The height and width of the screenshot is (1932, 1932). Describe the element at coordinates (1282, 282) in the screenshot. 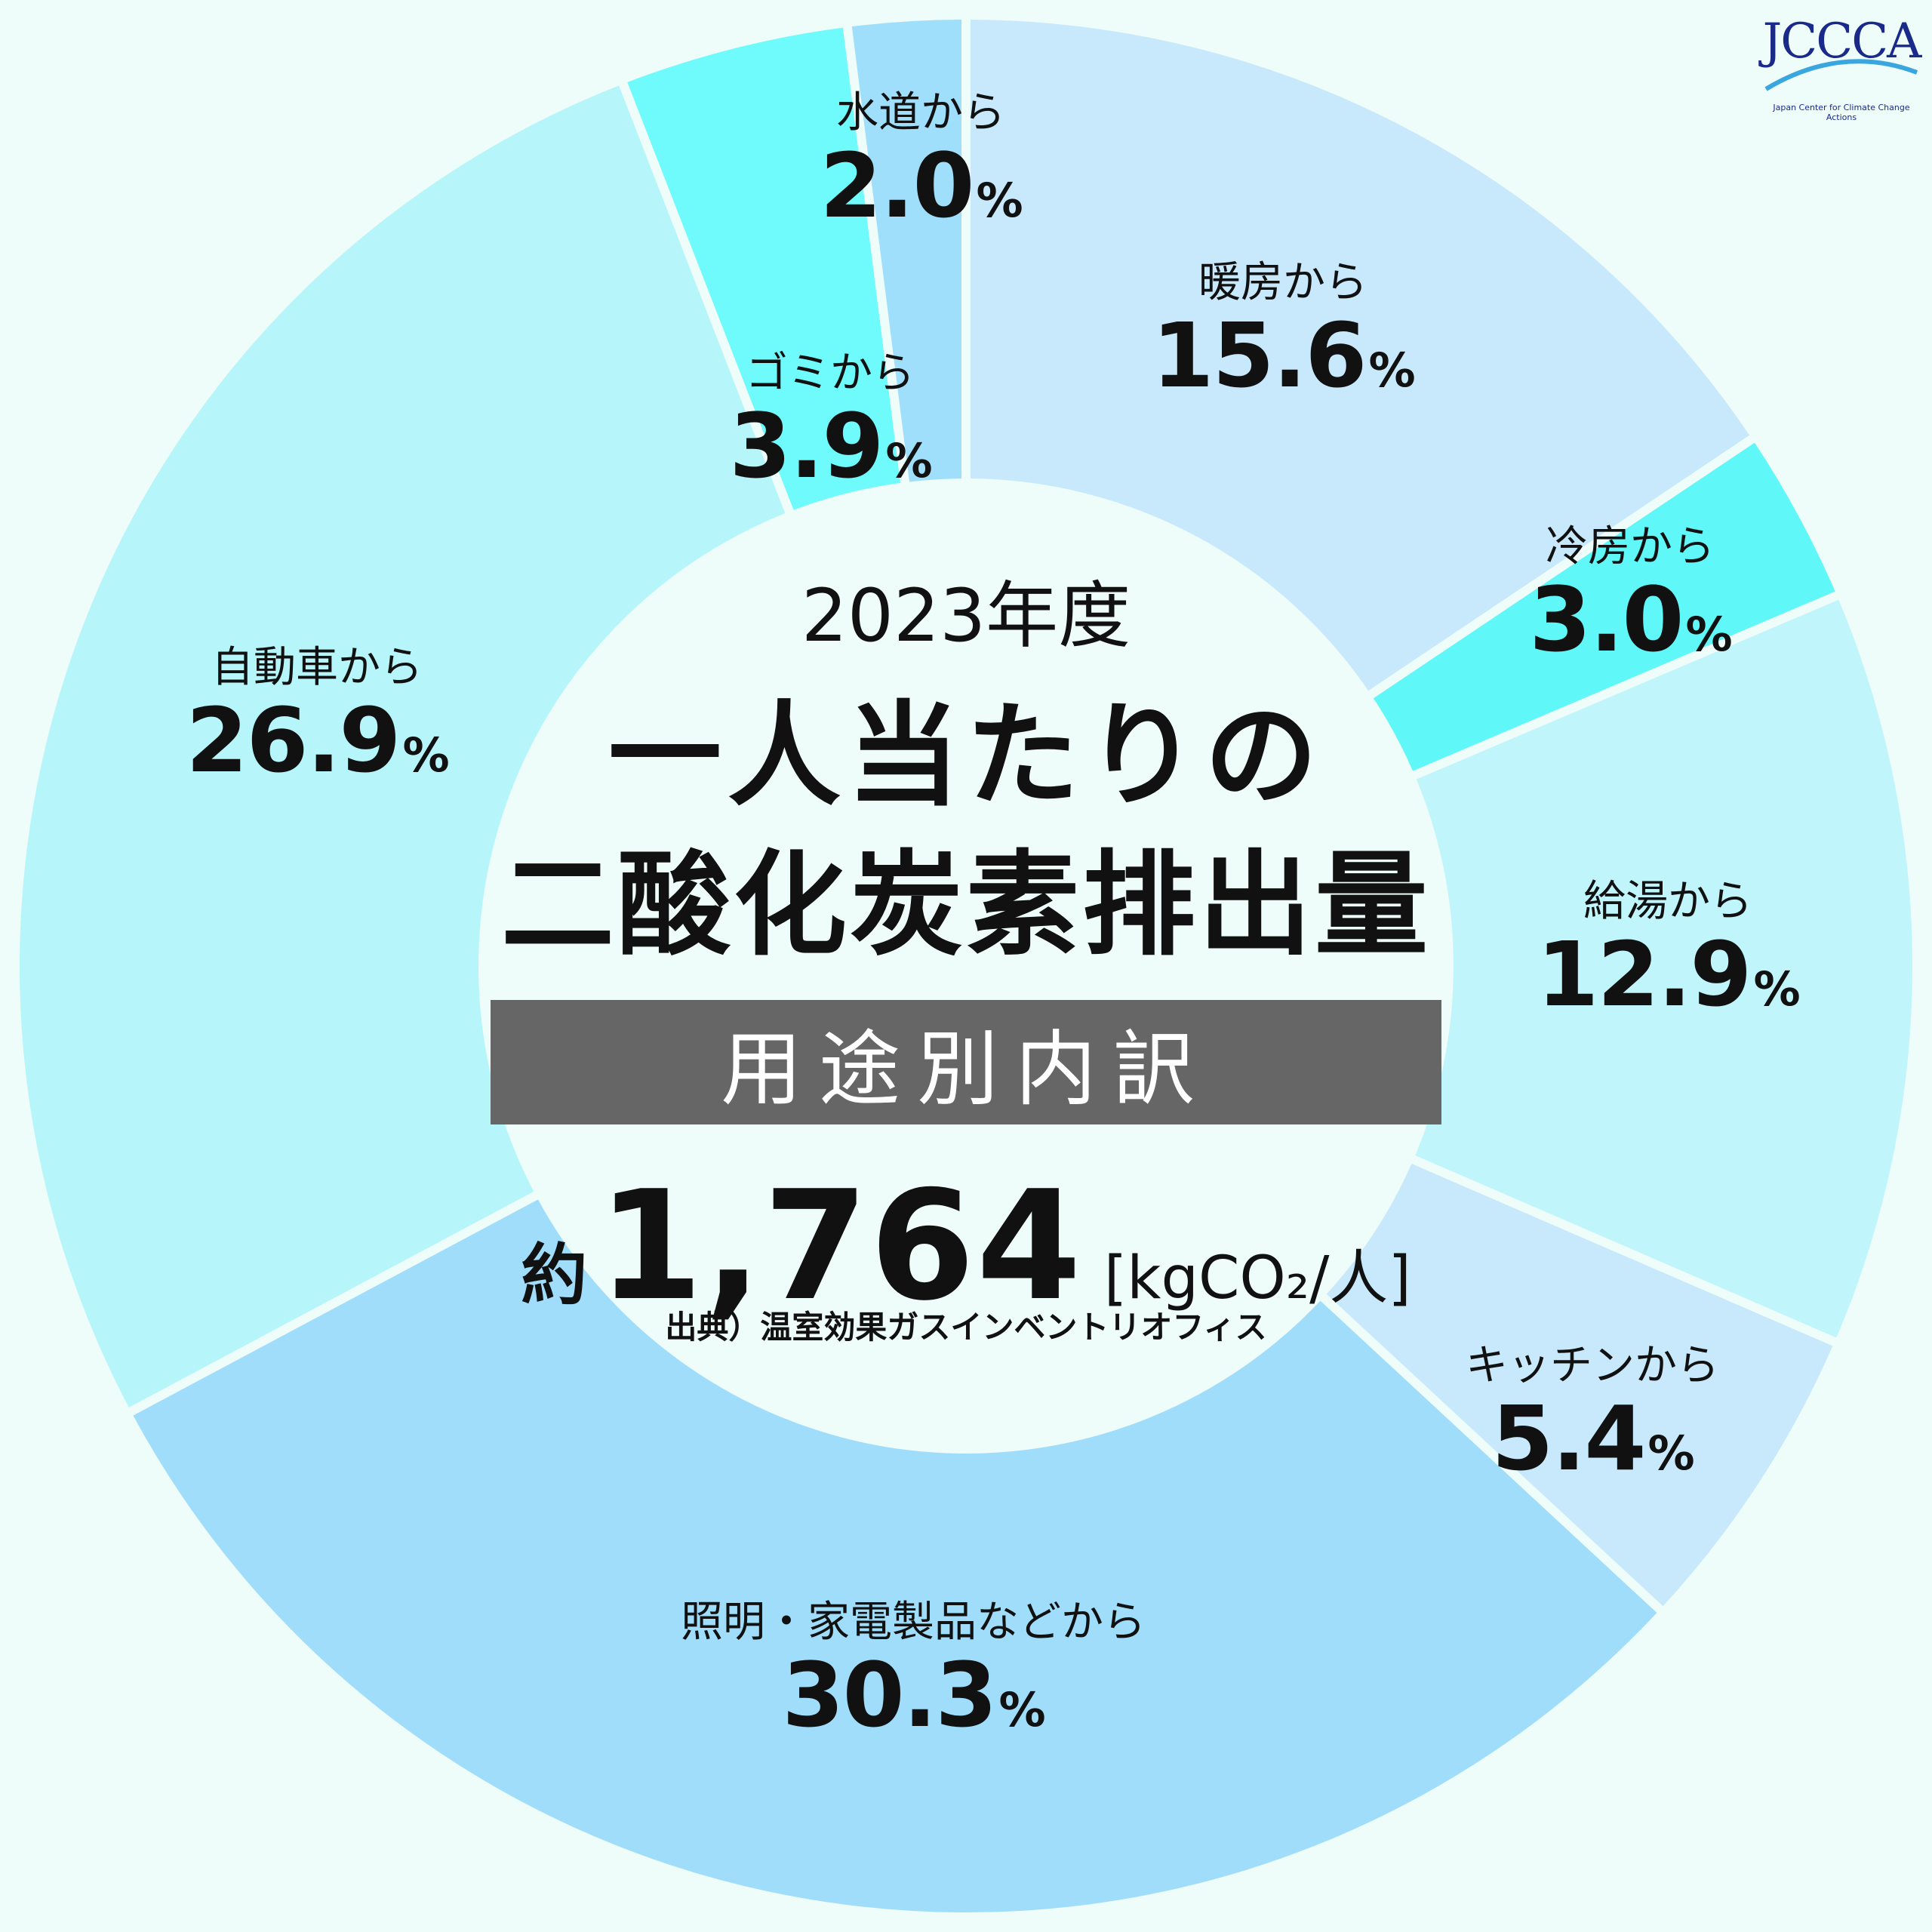

I see `slice-name: 暖房から` at that location.